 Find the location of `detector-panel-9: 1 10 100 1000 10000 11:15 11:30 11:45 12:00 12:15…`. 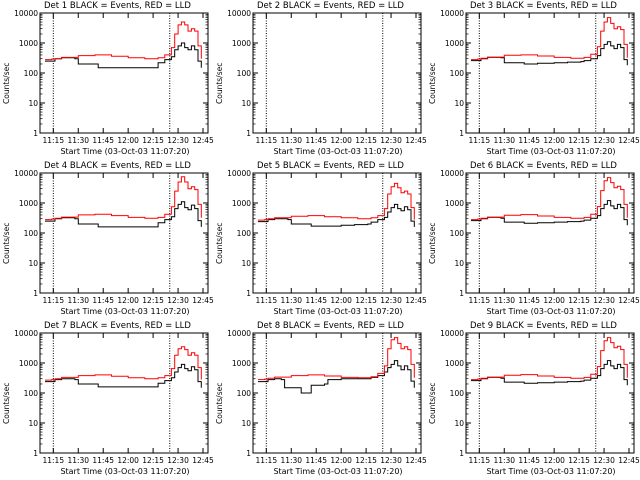

detector-panel-9: 1 10 100 1000 10000 11:15 11:30 11:45 12:00 12:15… is located at coordinates (533, 400).